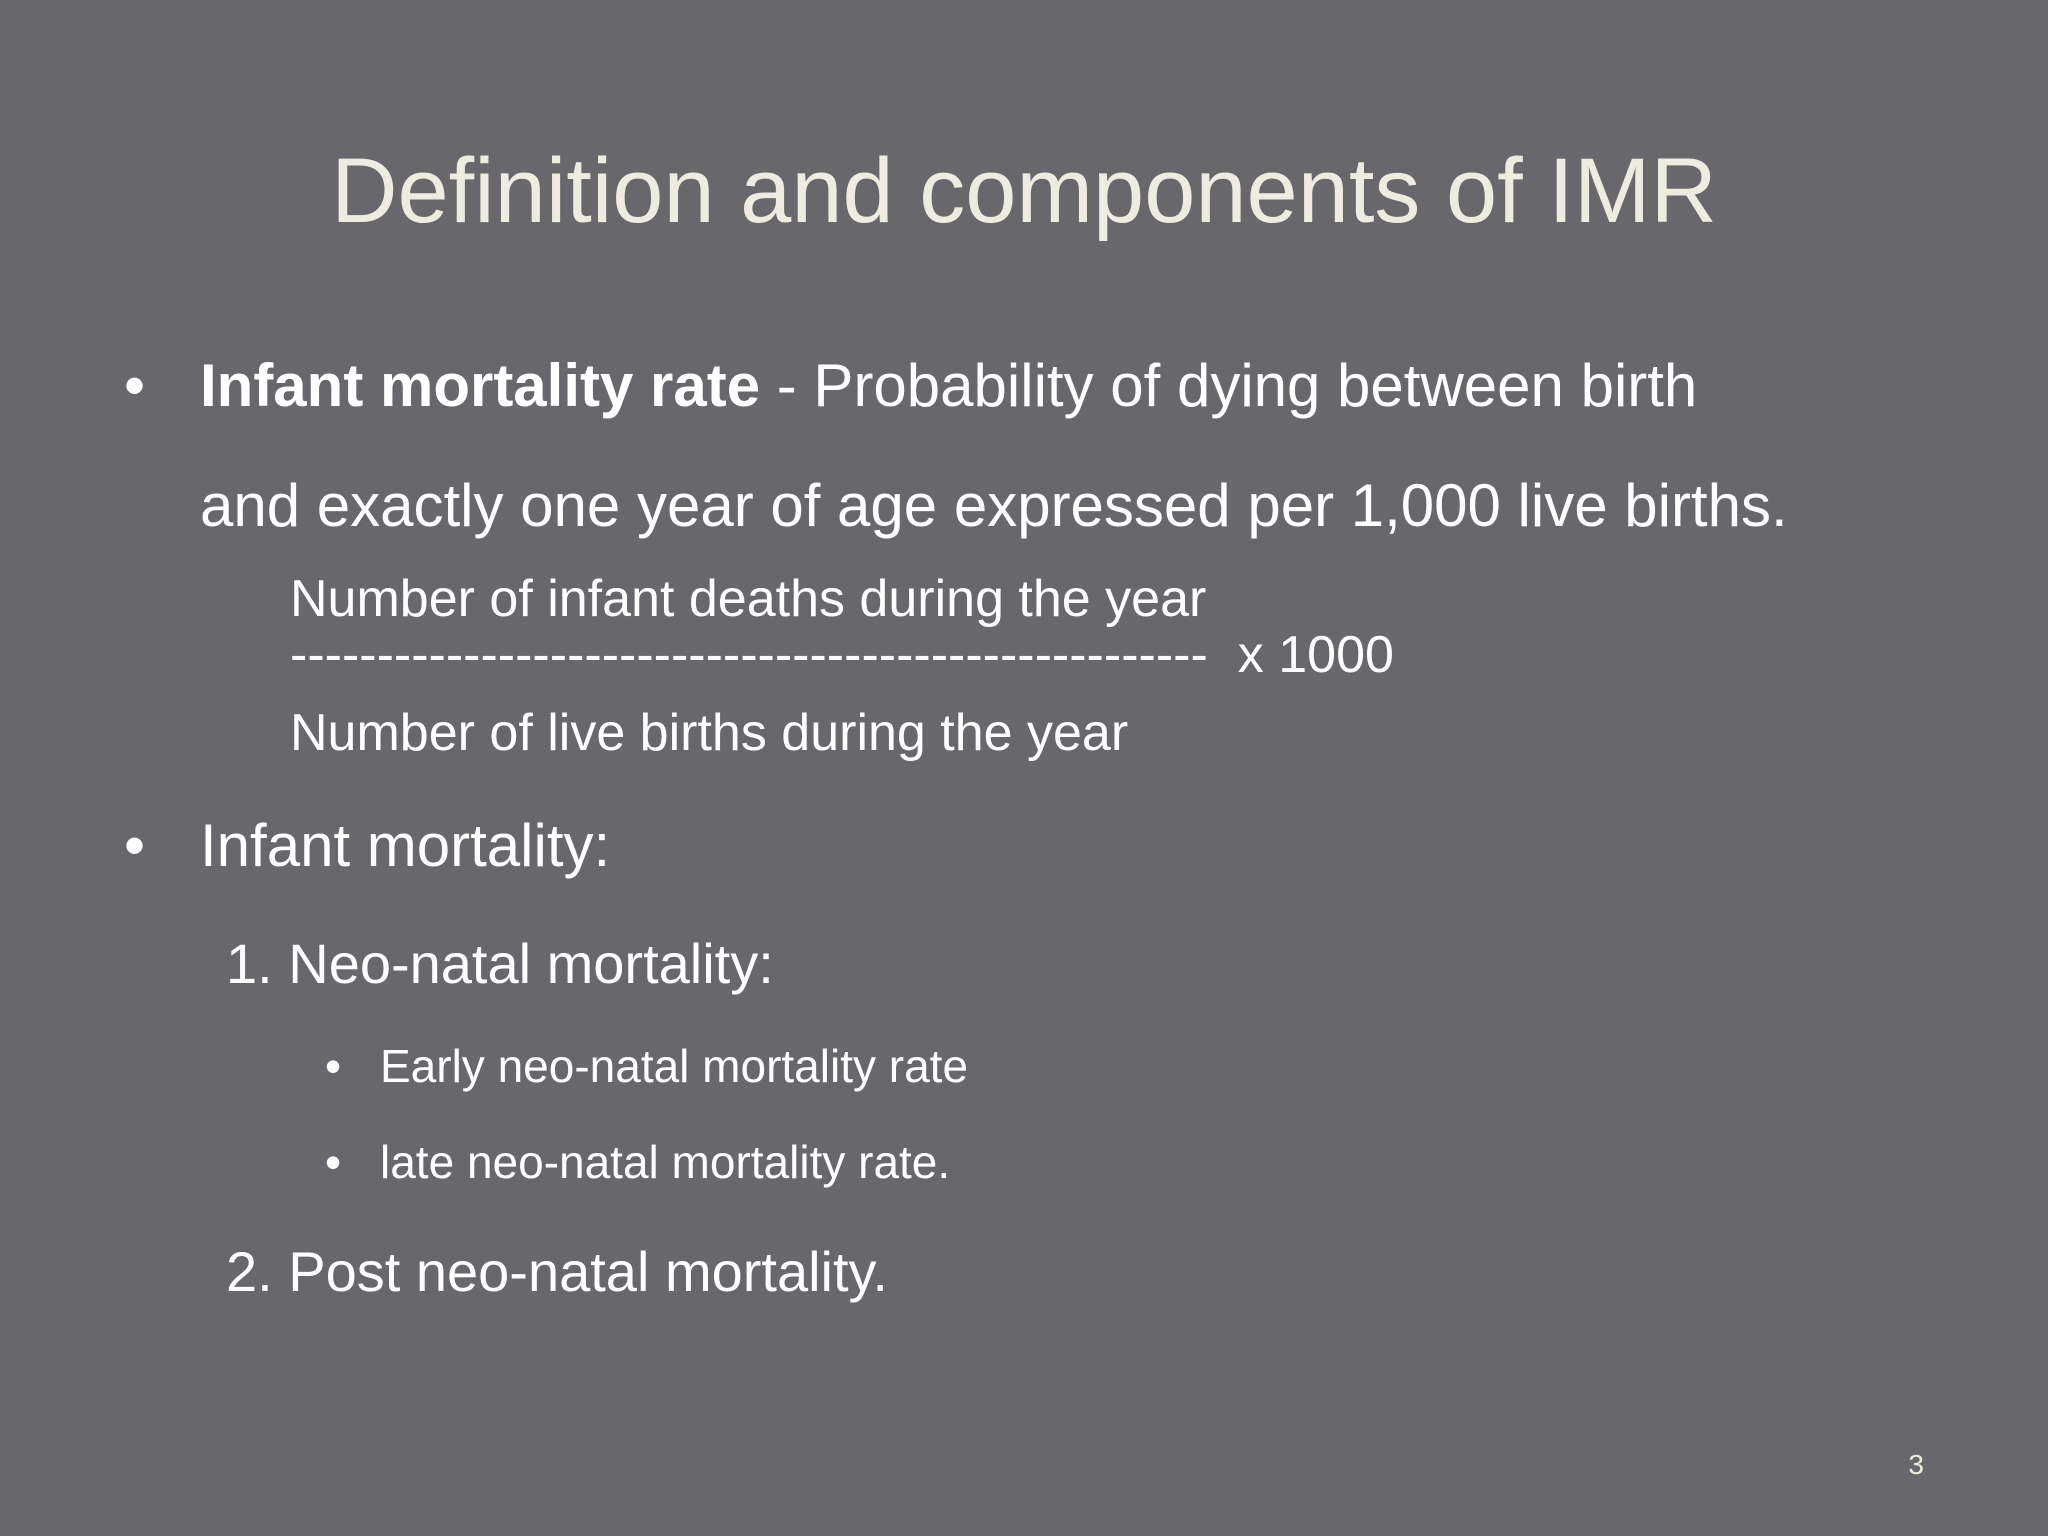 This screenshot has width=2048, height=1536. I want to click on slide-title: Definition and components of IMR, so click(1024, 191).